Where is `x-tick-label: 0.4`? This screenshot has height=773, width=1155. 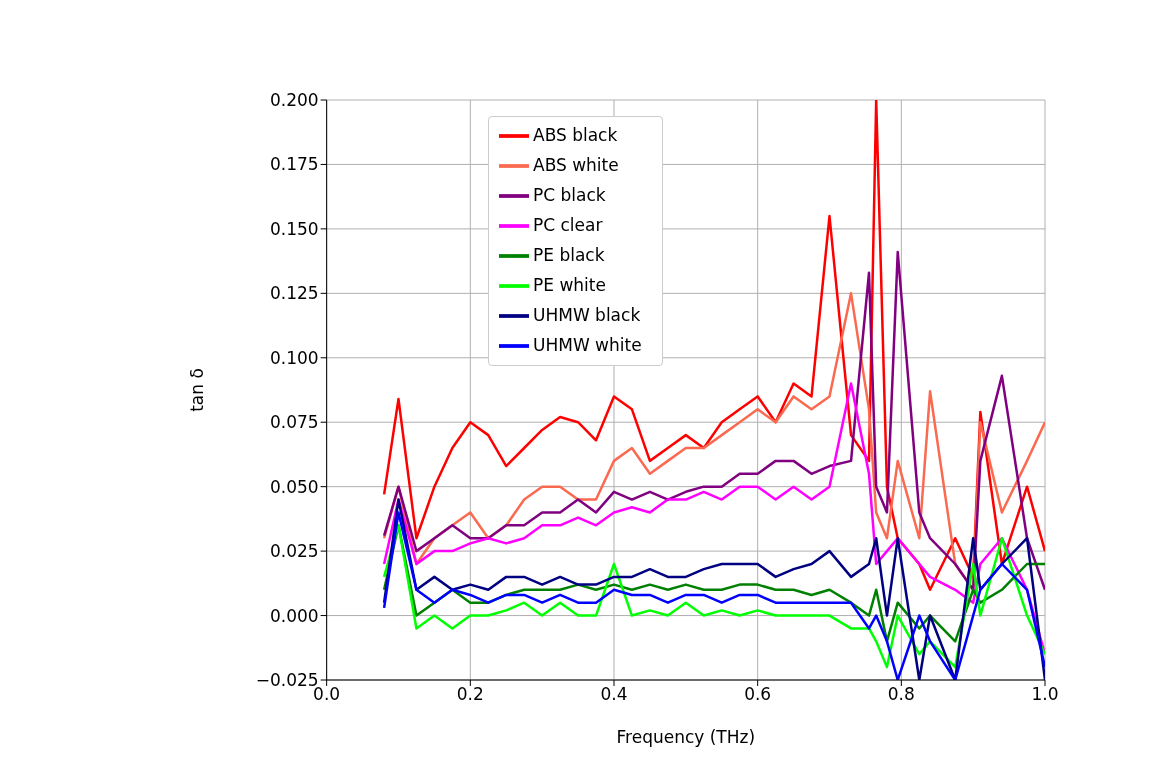
x-tick-label: 0.4 is located at coordinates (614, 694).